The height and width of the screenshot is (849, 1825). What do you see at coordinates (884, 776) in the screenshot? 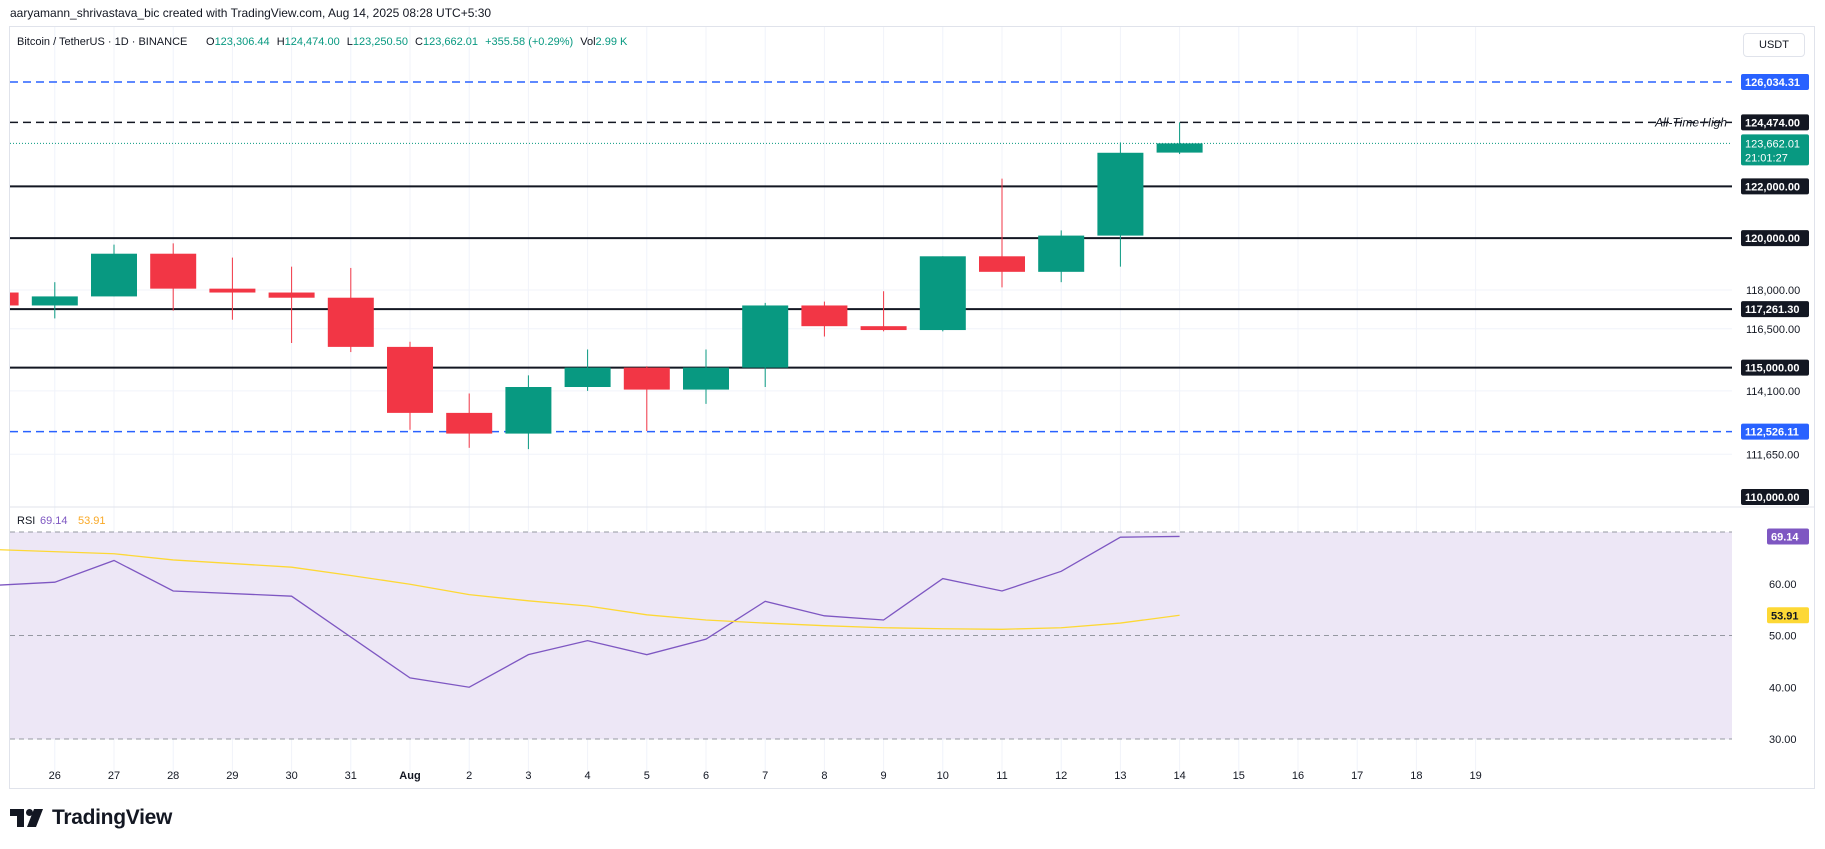
I see `time-tick-label: 9` at bounding box center [884, 776].